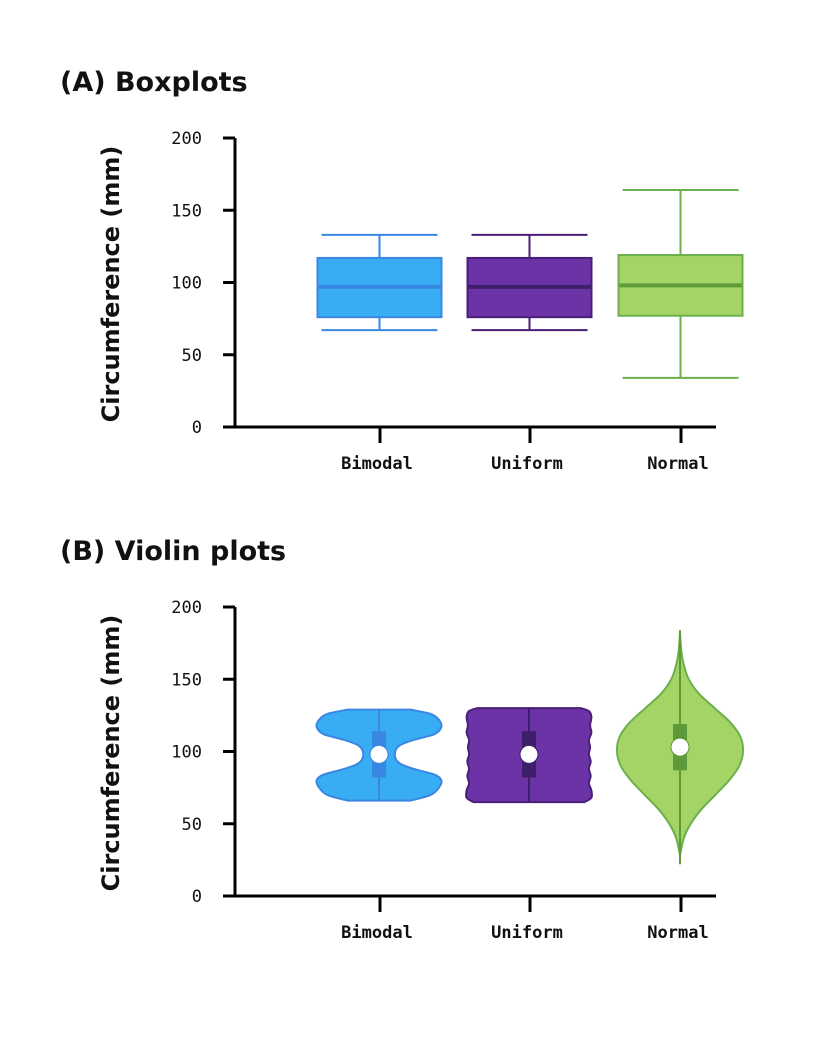 The height and width of the screenshot is (1040, 823). I want to click on a-y-tick-label: 200, so click(186, 139).